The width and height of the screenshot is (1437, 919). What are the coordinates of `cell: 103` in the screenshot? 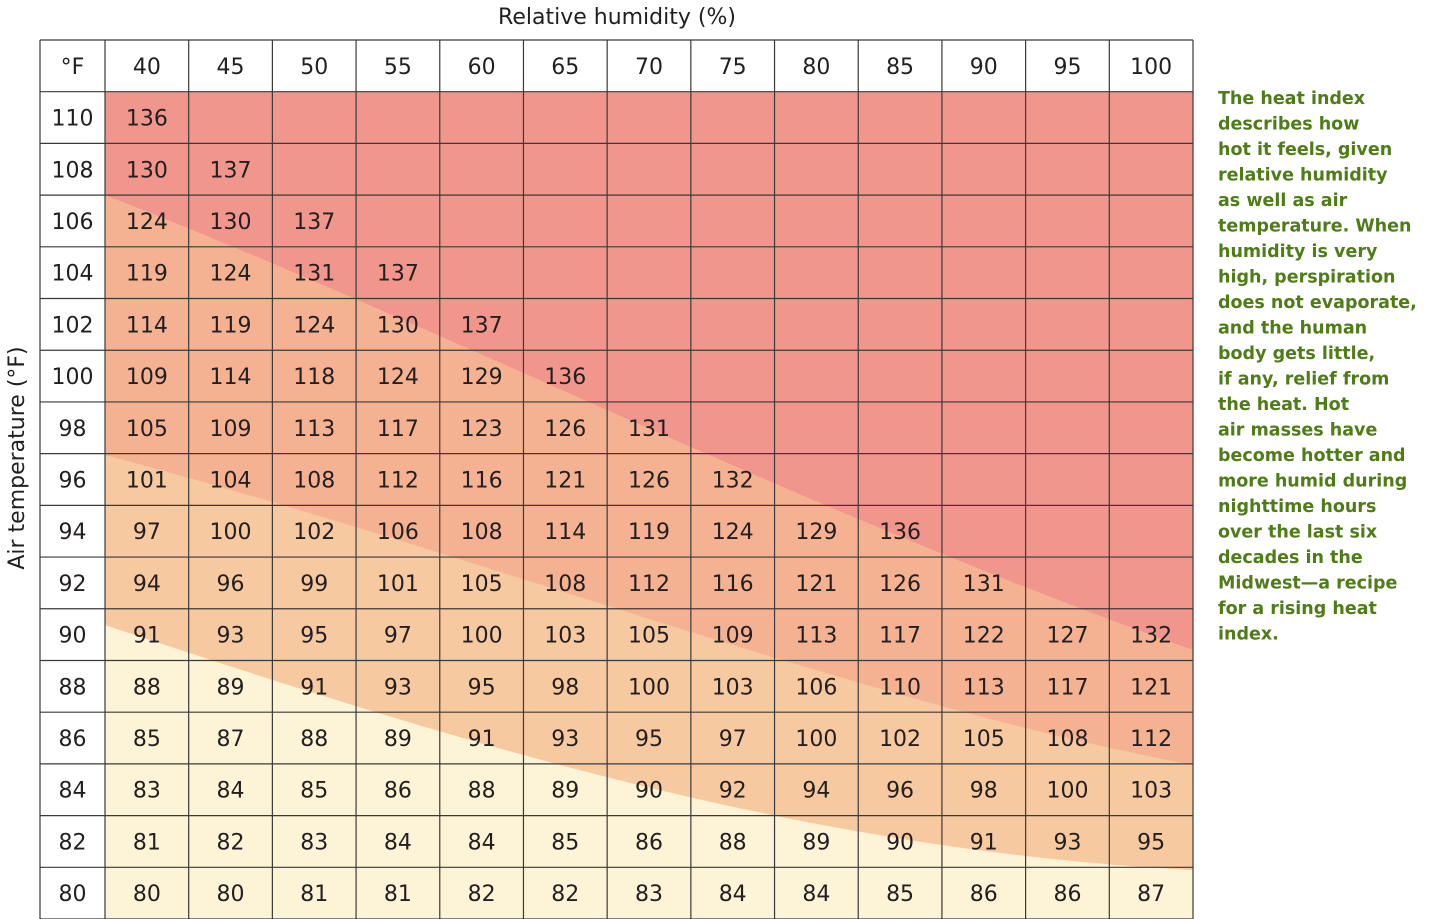 It's located at (733, 687).